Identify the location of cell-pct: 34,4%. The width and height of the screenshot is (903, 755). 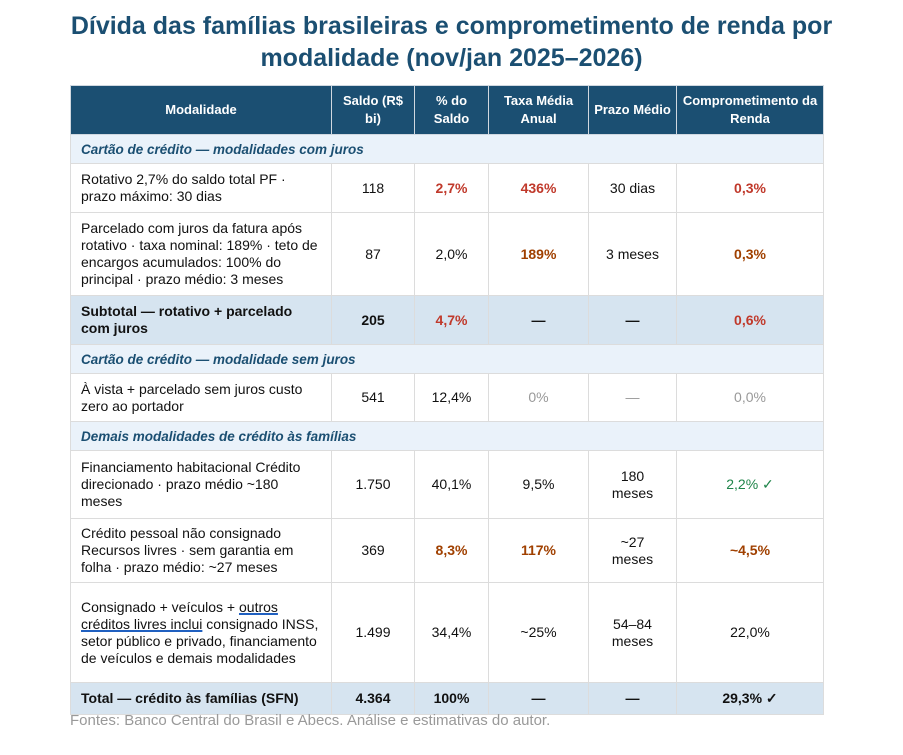
(451, 632).